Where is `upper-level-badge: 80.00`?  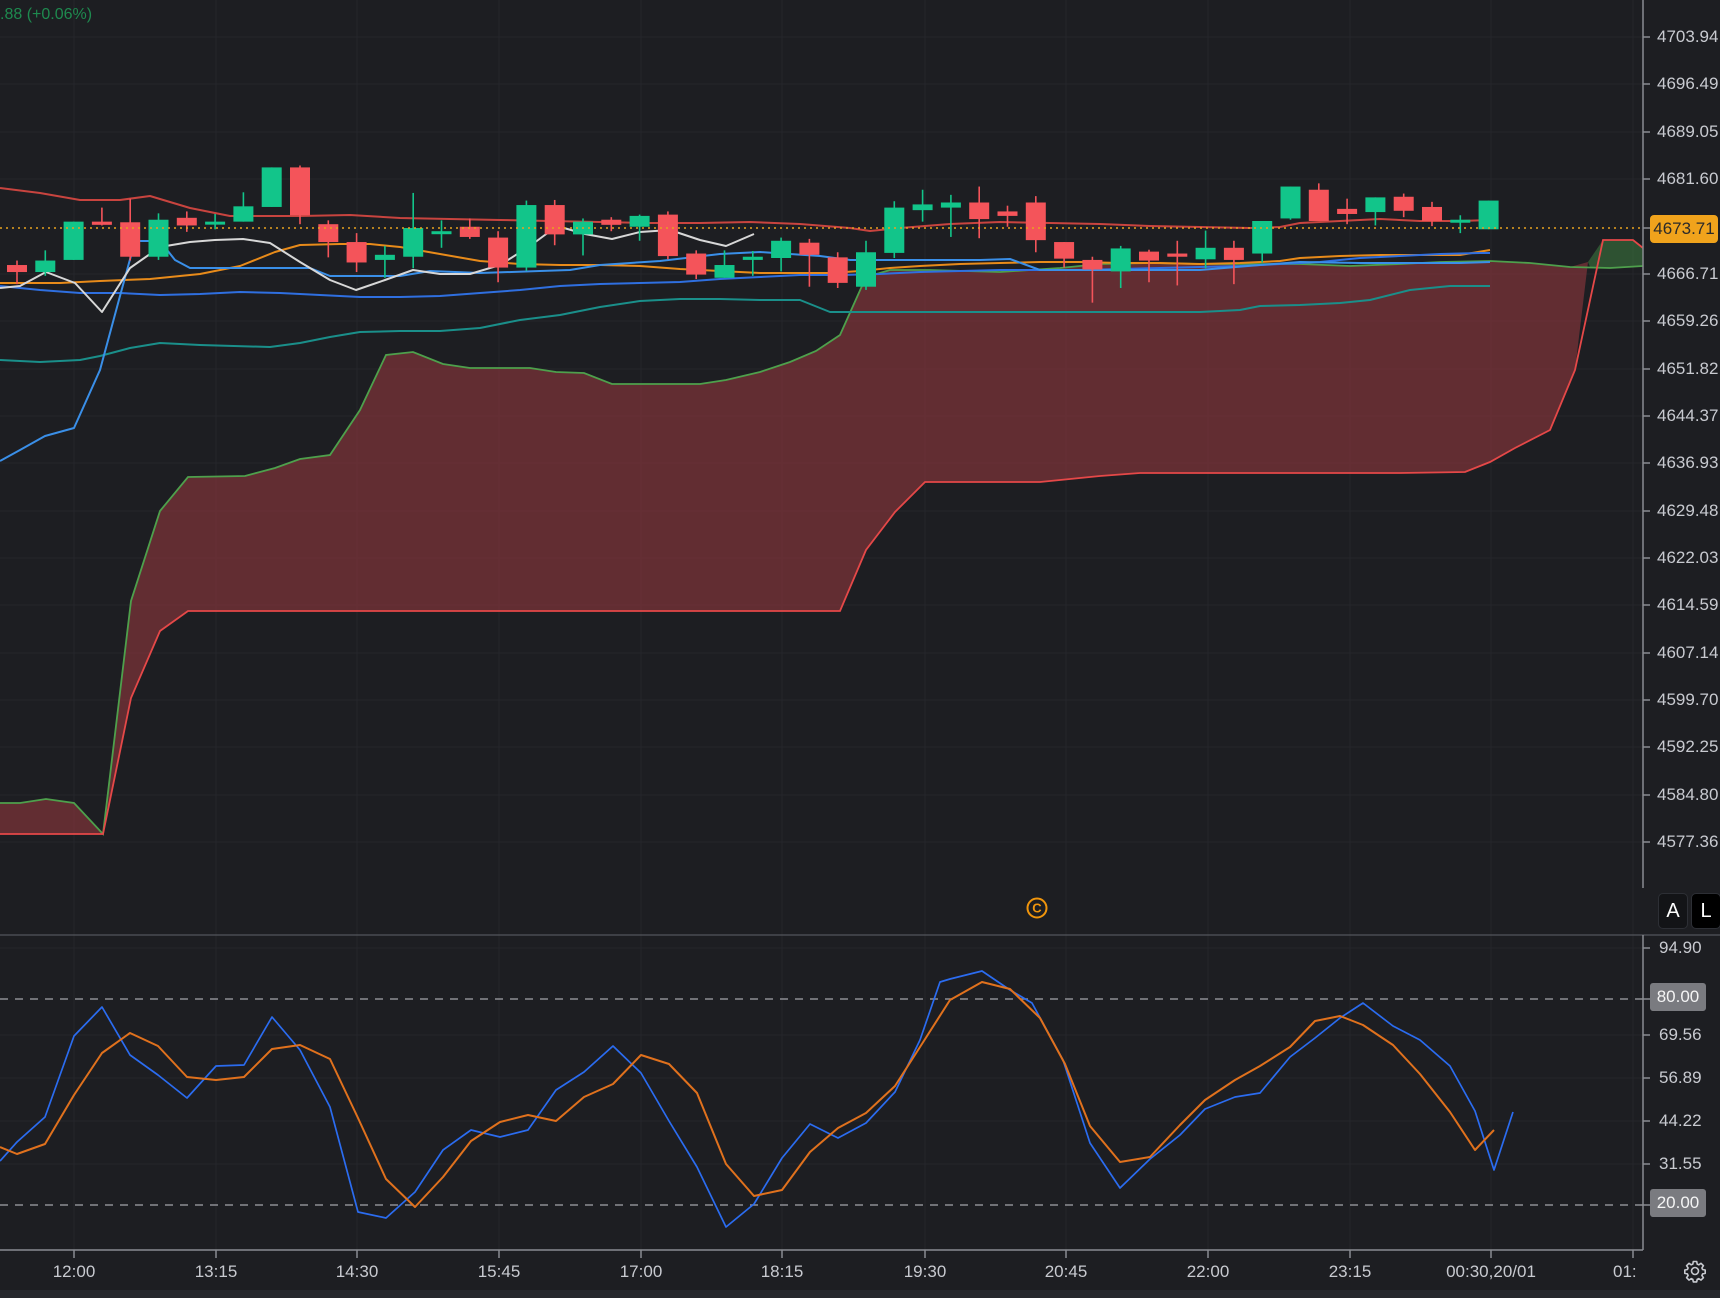
upper-level-badge: 80.00 is located at coordinates (1678, 997).